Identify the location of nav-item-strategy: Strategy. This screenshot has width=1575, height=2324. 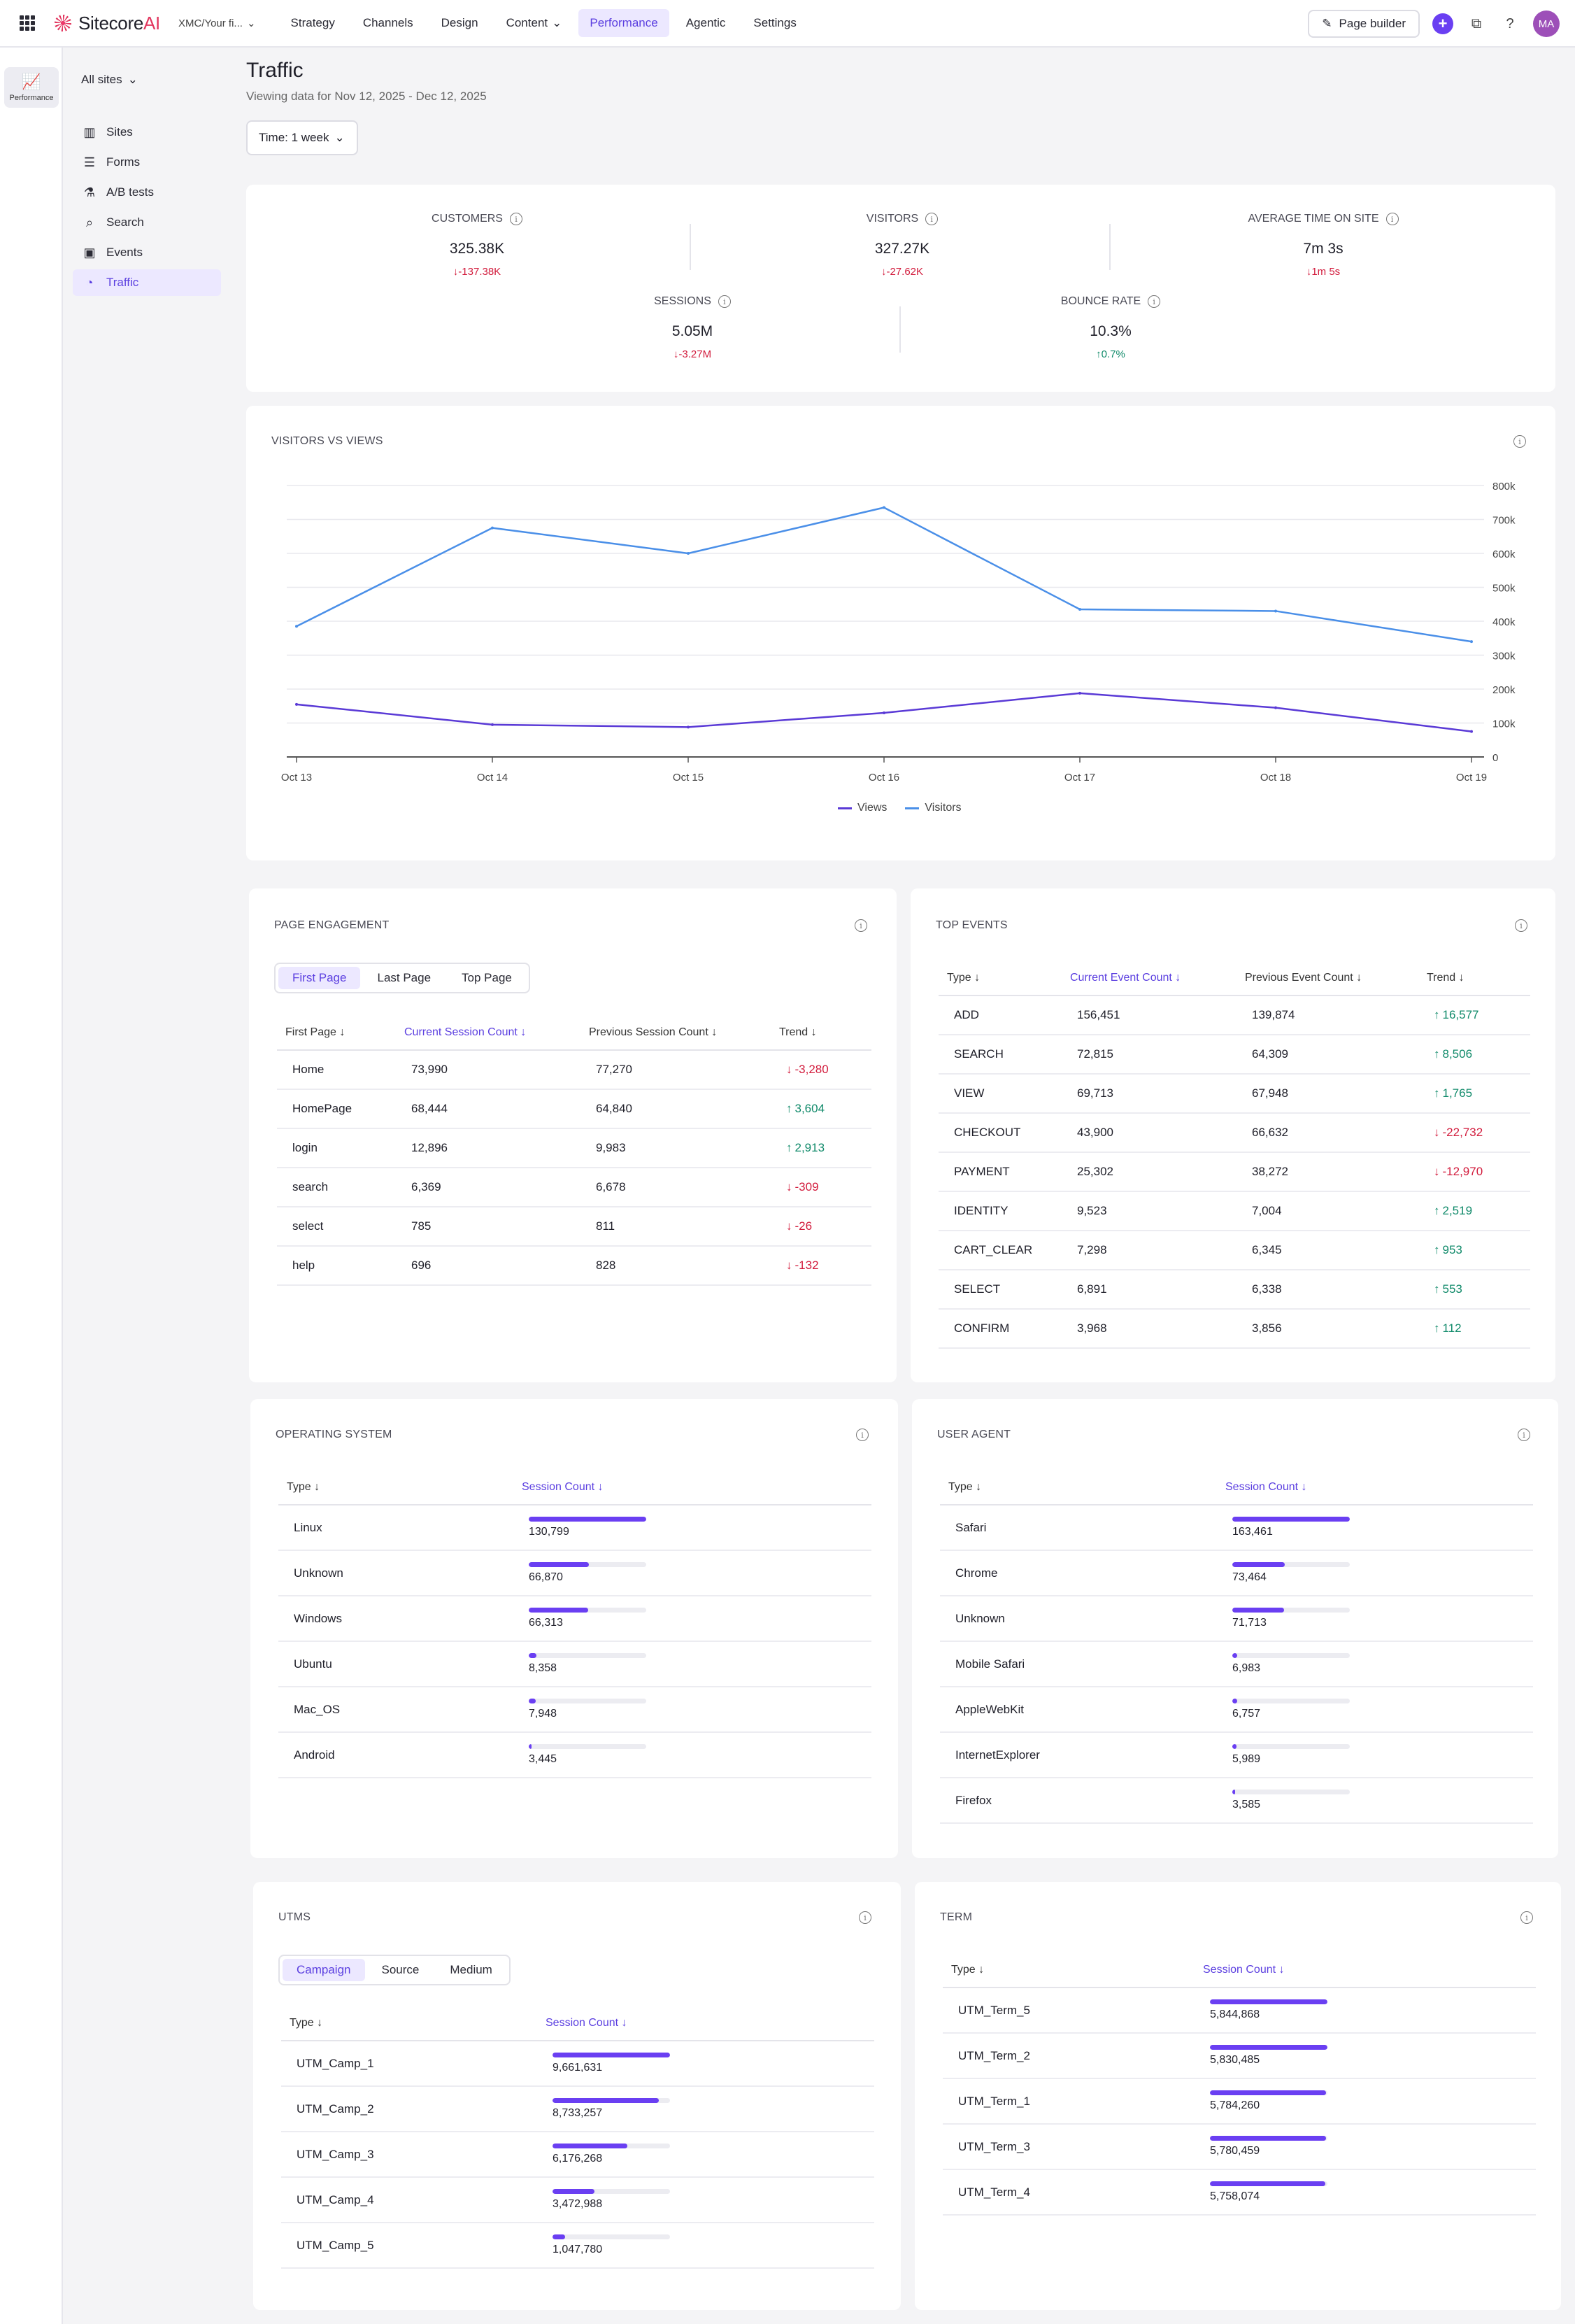
(313, 23).